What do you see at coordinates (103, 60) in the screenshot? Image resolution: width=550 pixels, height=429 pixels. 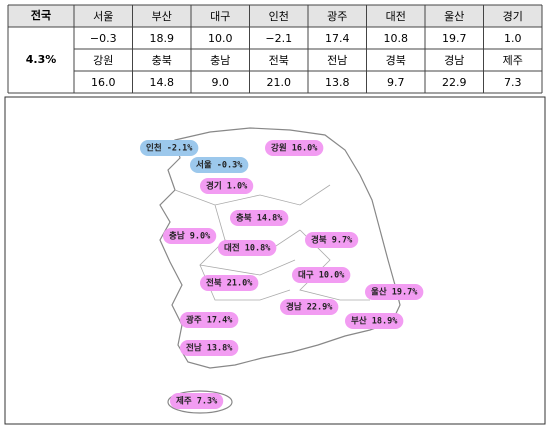 I see `region-cell: 강원` at bounding box center [103, 60].